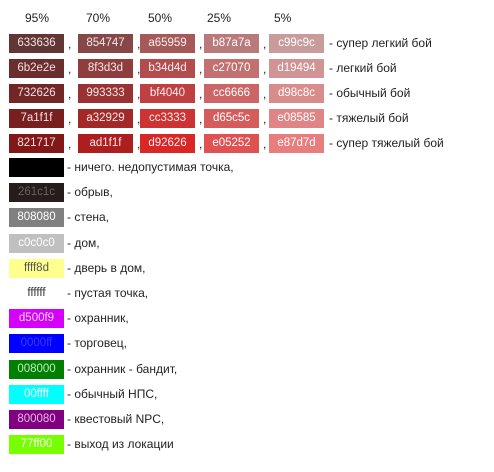 This screenshot has height=472, width=494. Describe the element at coordinates (363, 68) in the screenshot. I see `row-label: - легкий бой` at that location.